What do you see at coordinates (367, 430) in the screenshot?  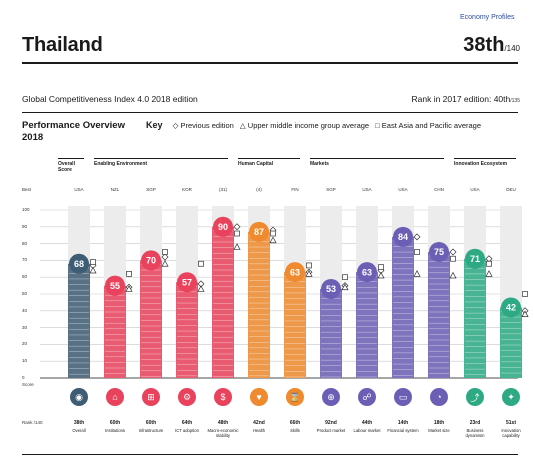 I see `pillar-name: Labour market` at bounding box center [367, 430].